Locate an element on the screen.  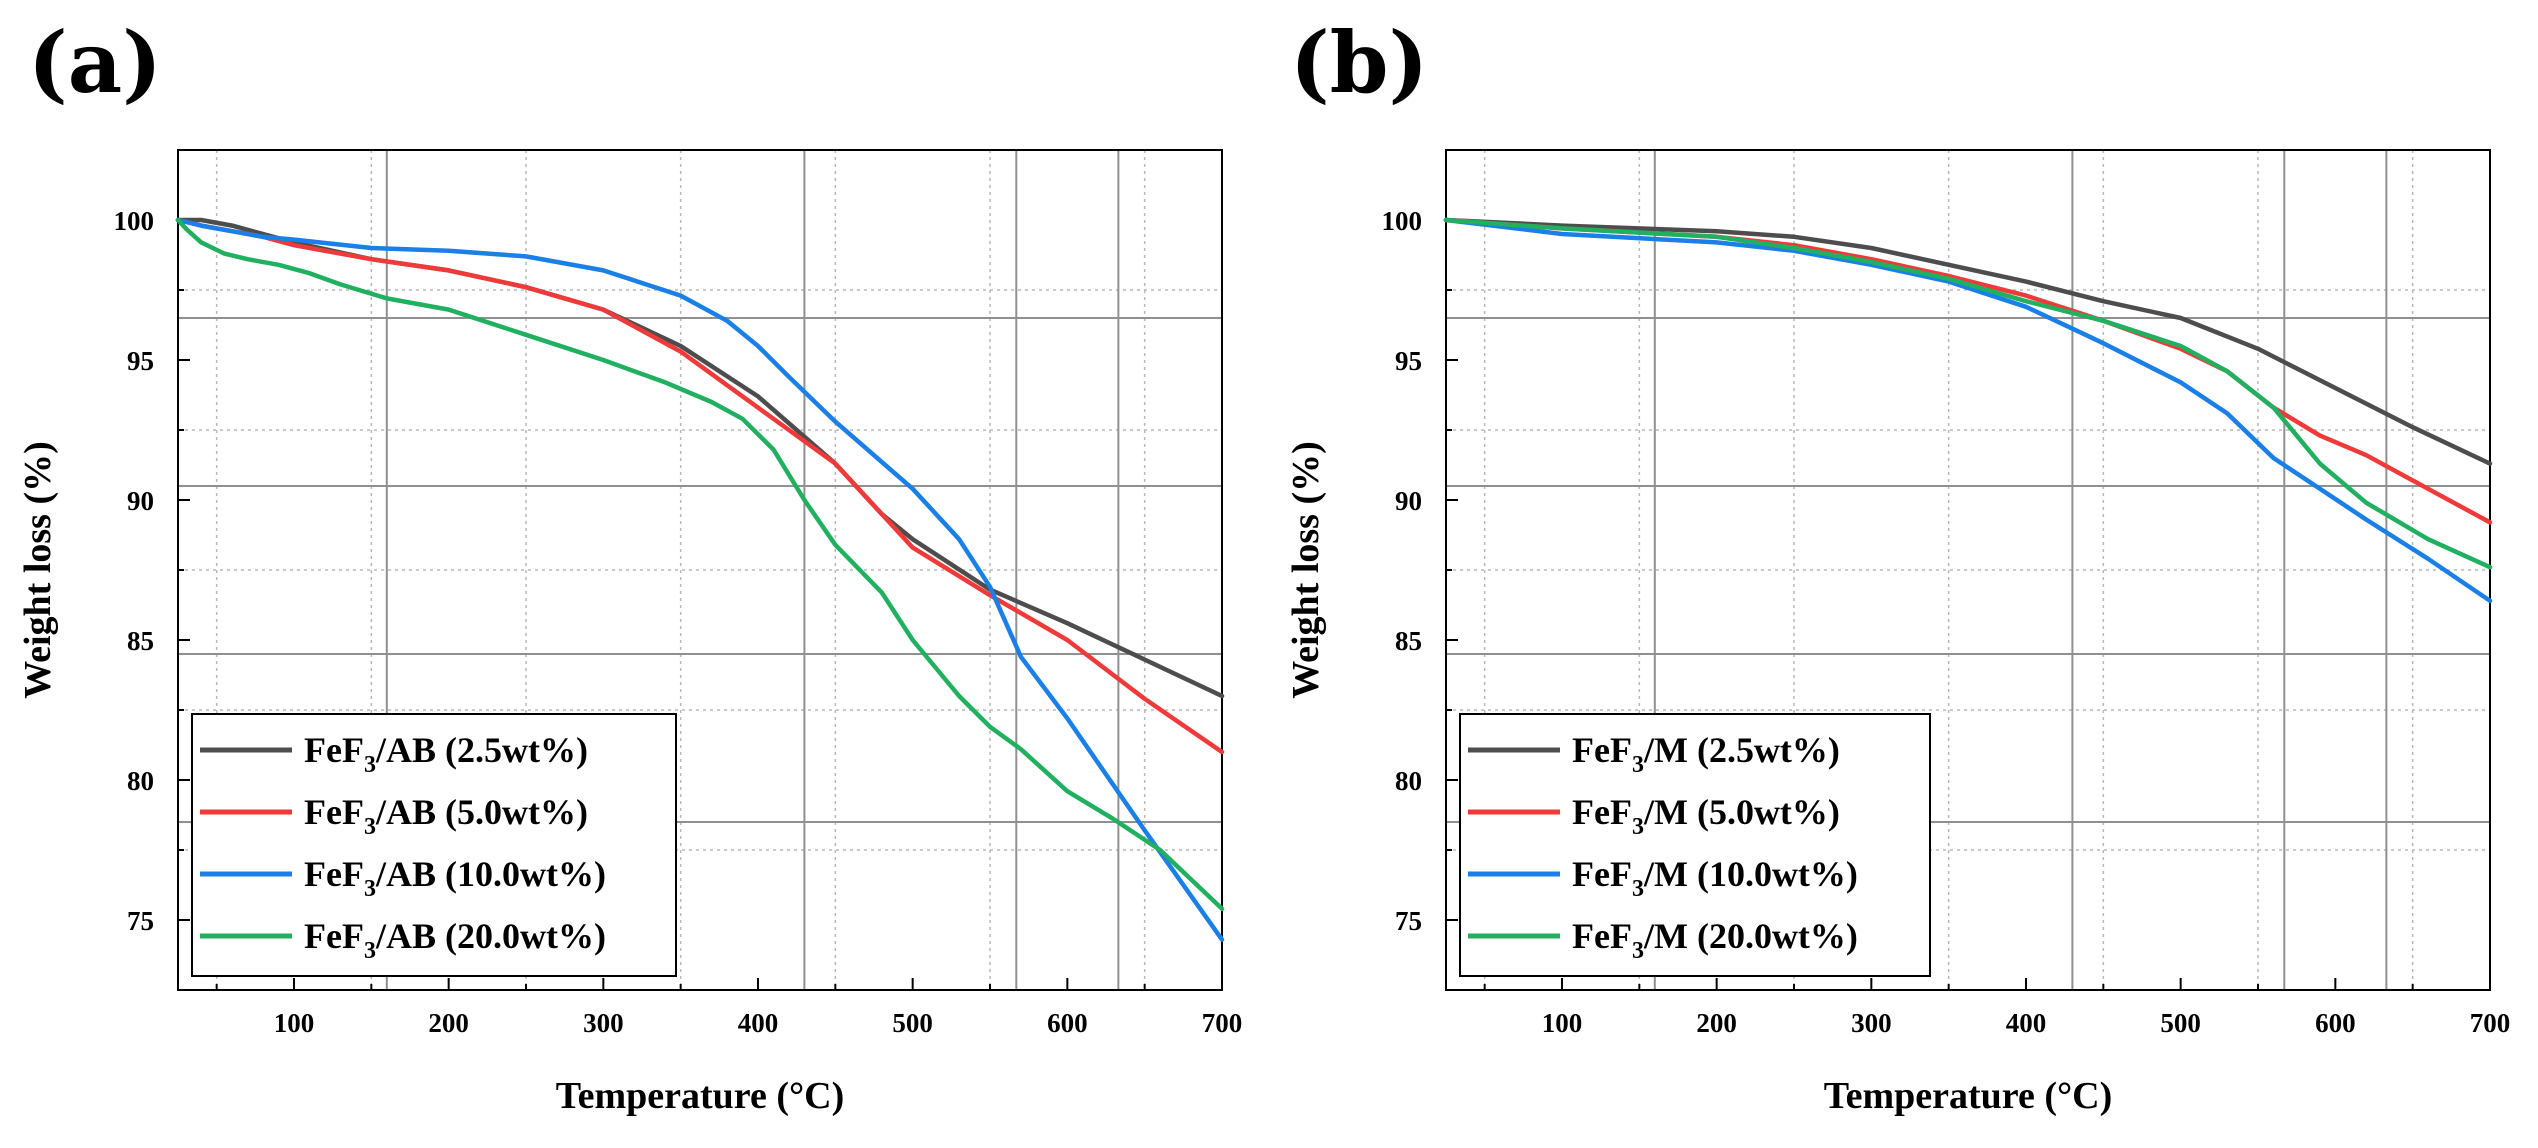
legend-entry-rest: /M (5.0wt%) is located at coordinates (1741, 812).